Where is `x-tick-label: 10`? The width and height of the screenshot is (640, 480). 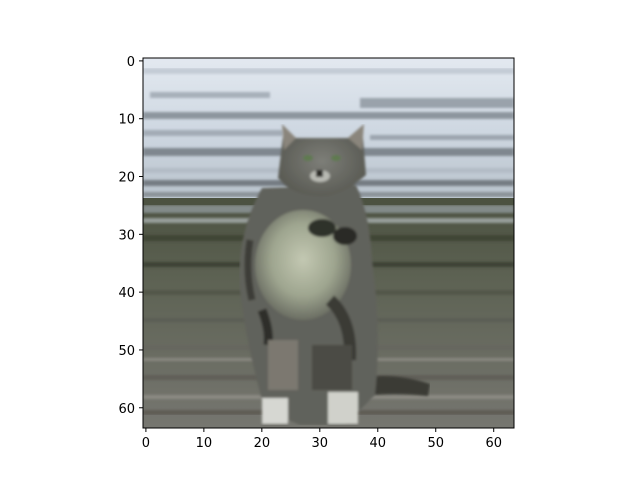 x-tick-label: 10 is located at coordinates (204, 443).